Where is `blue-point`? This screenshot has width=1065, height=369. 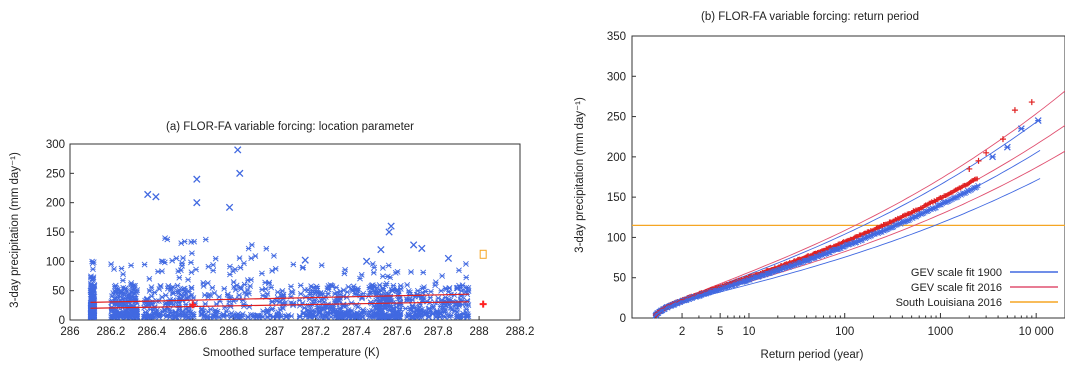 blue-point is located at coordinates (978, 185).